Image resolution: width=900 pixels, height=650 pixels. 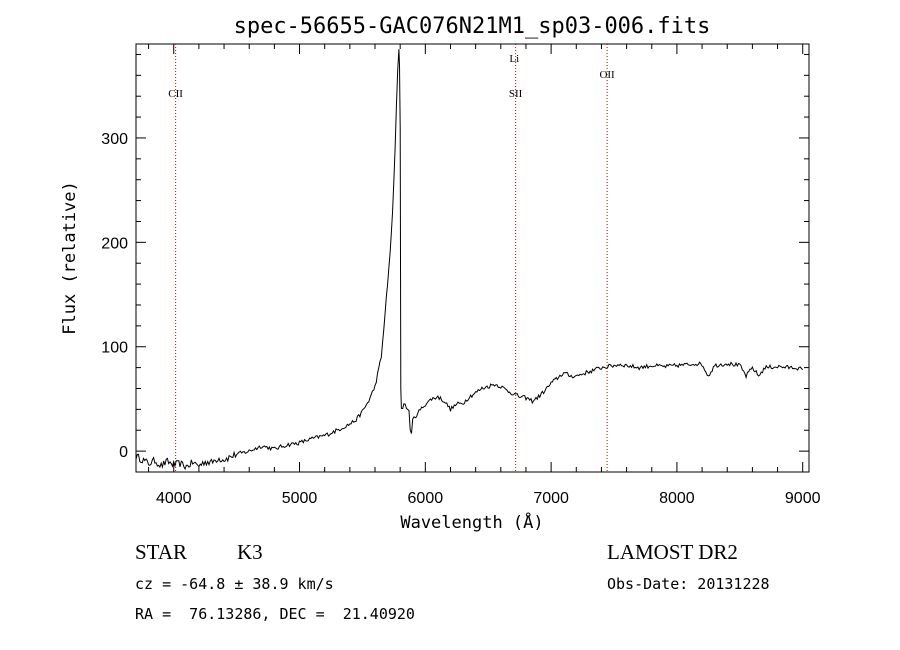 I want to click on object-subclass: K3, so click(x=250, y=552).